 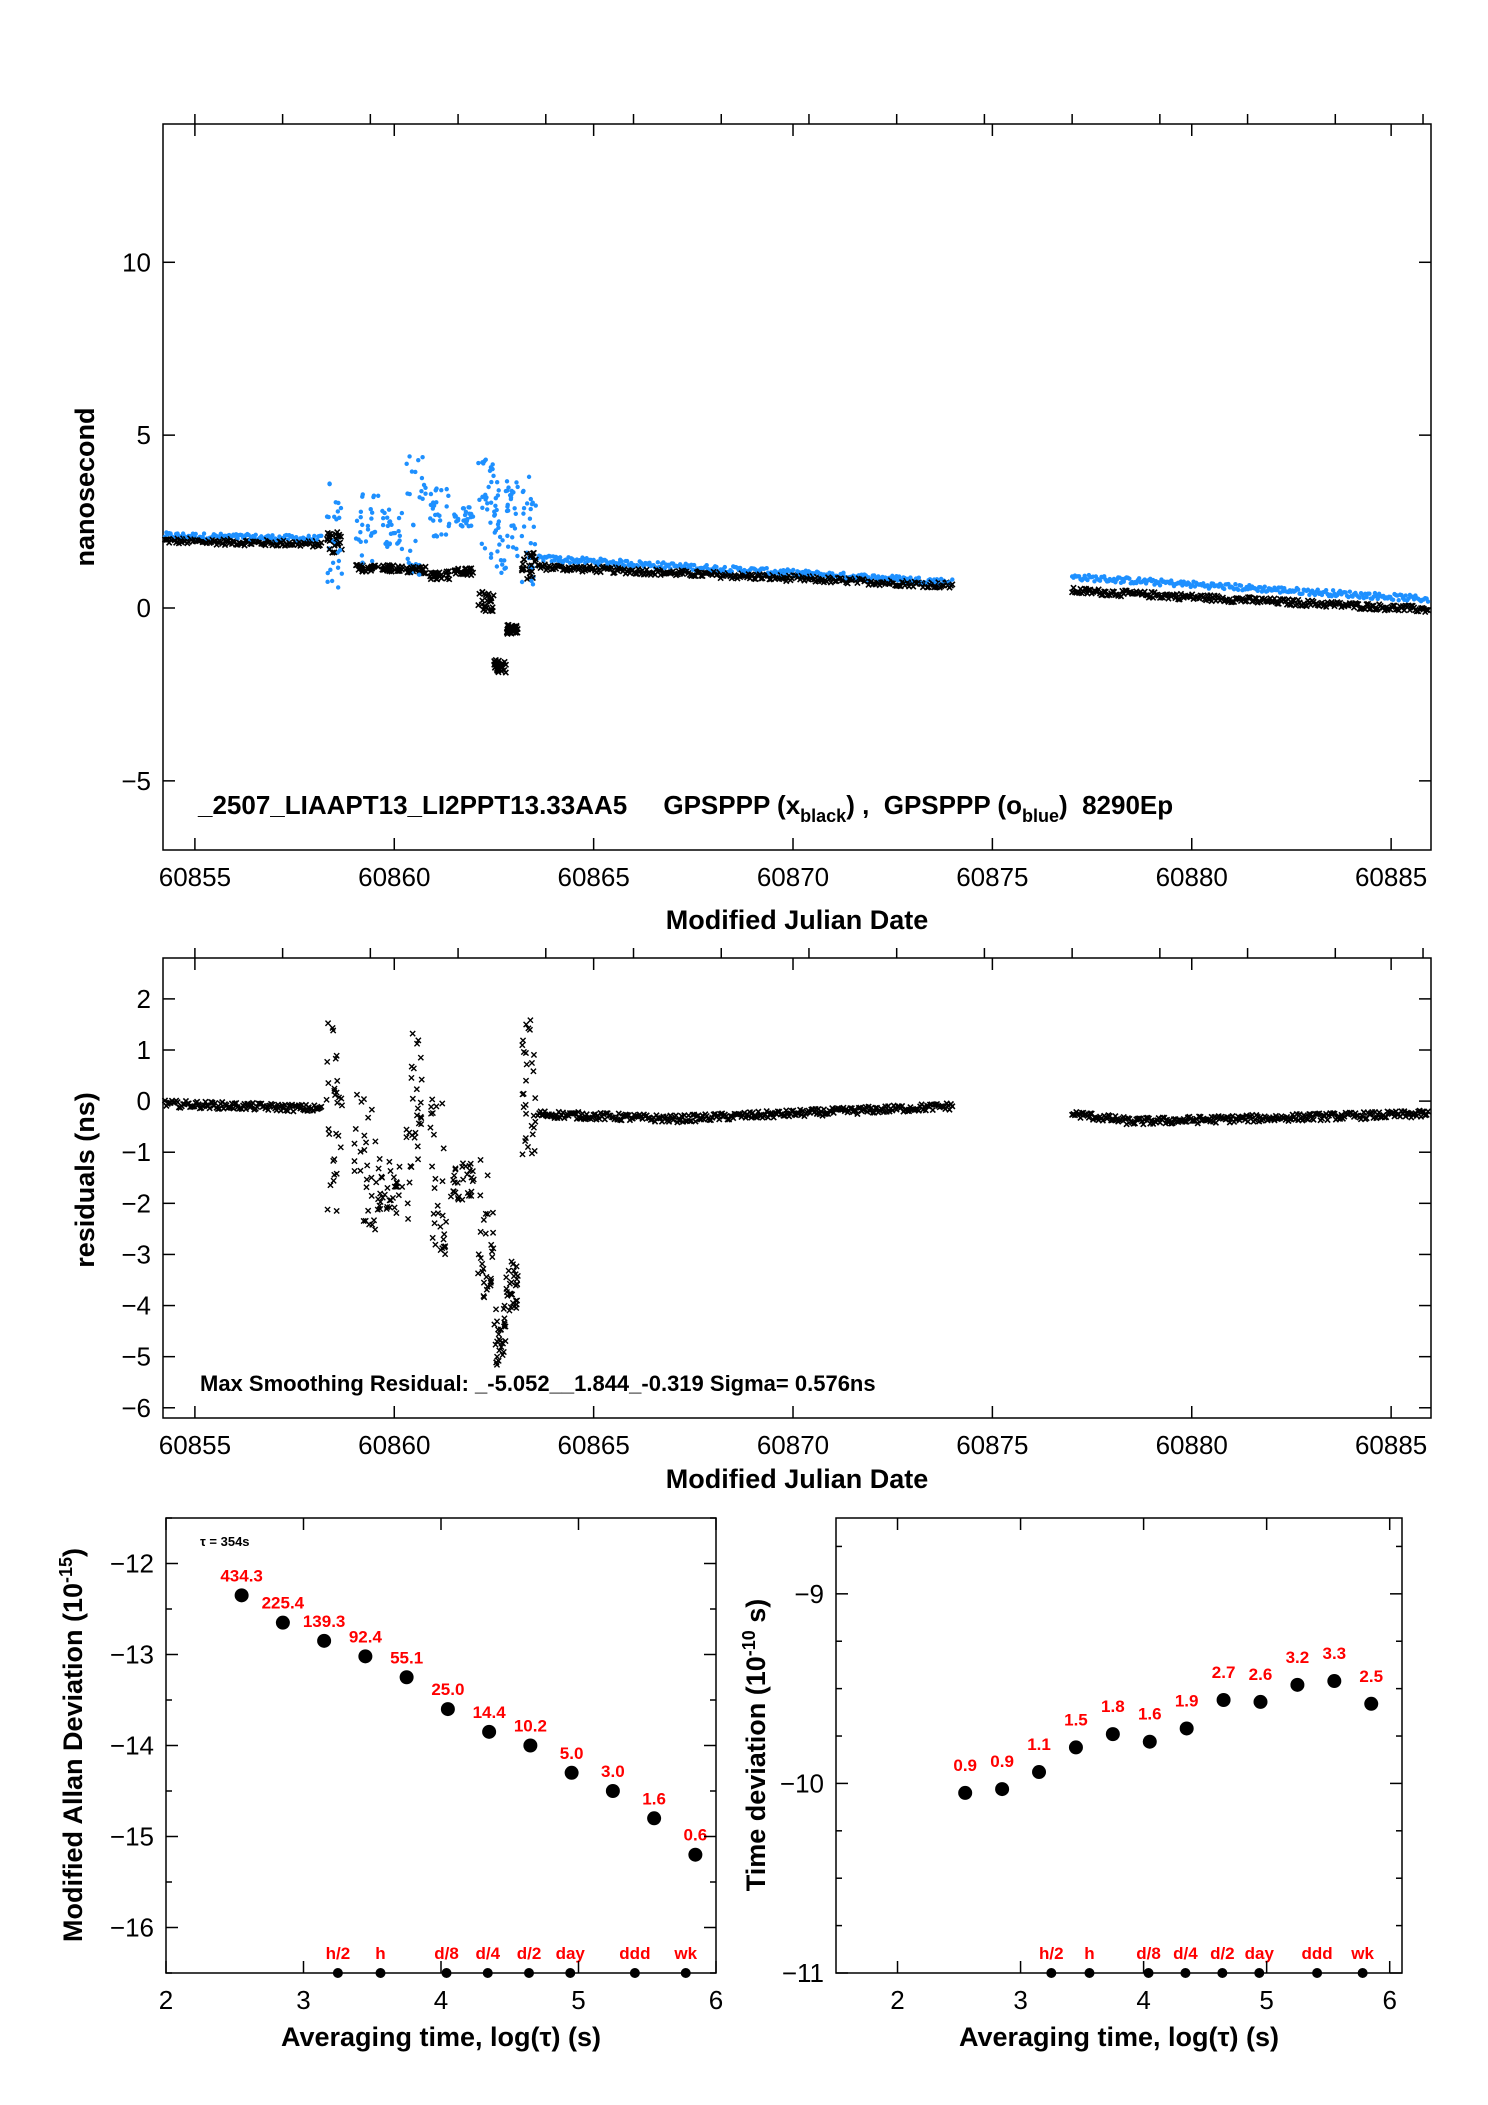 I want to click on x-tick-label: 6, so click(x=1389, y=2000).